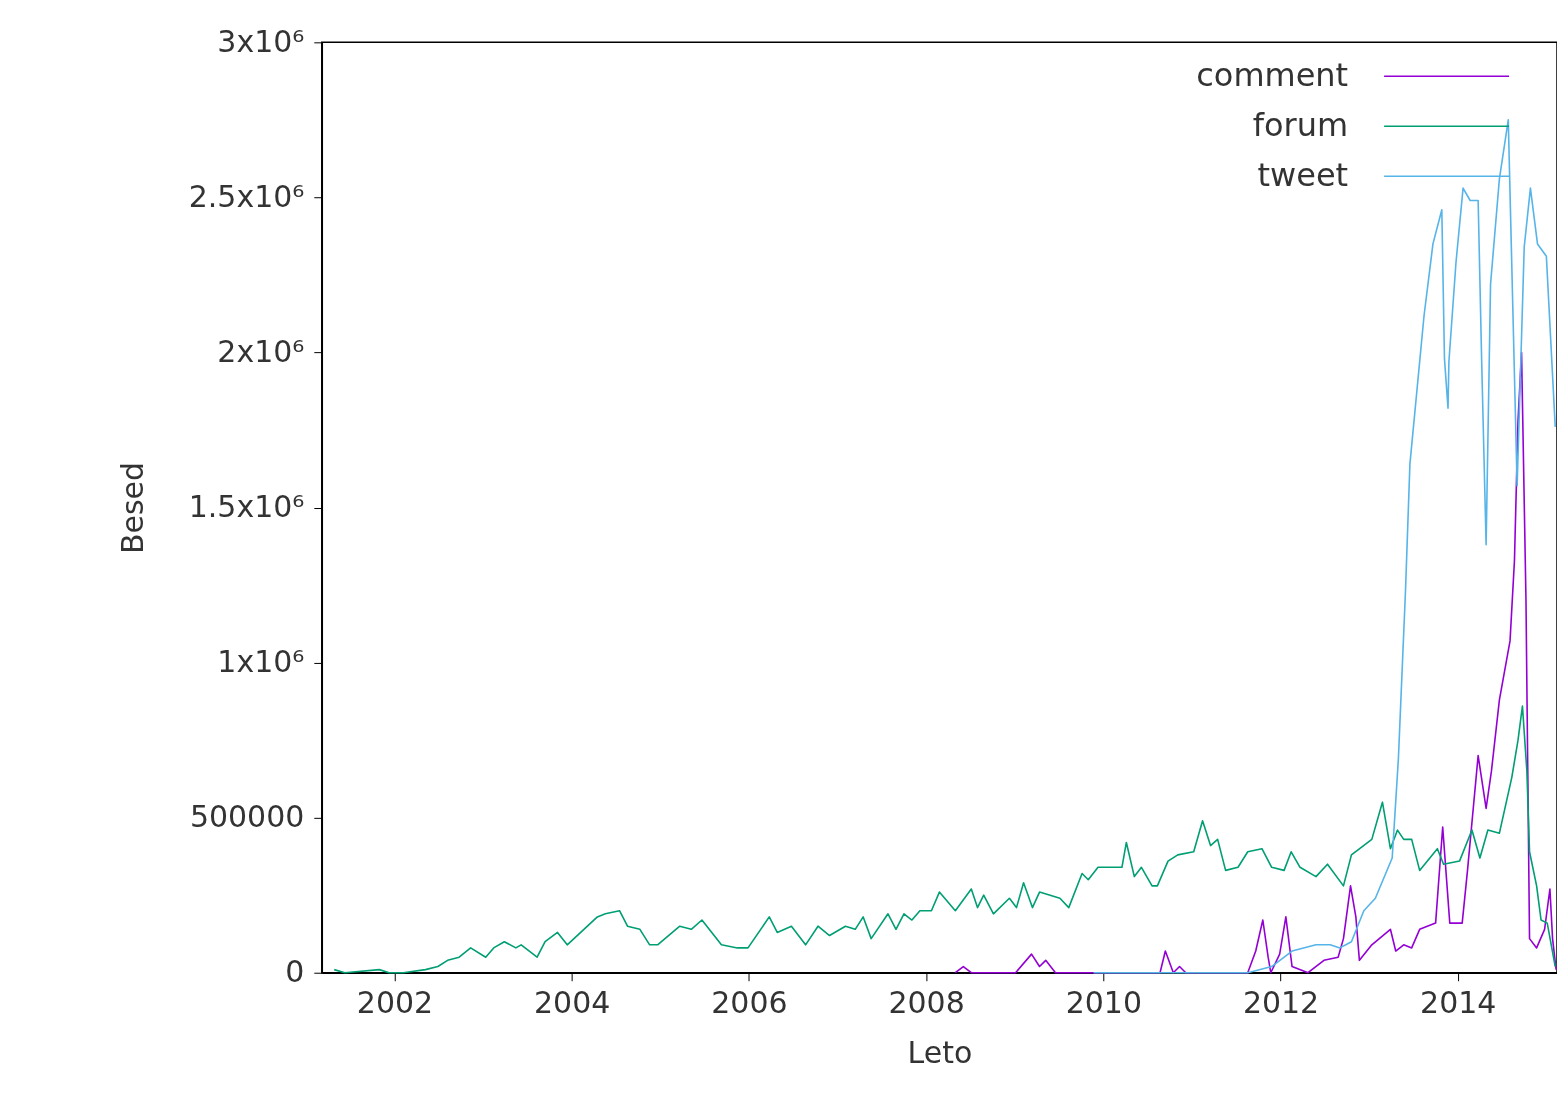 The width and height of the screenshot is (1557, 1111). I want to click on y-tick-label: 3x10⁶, so click(261, 41).